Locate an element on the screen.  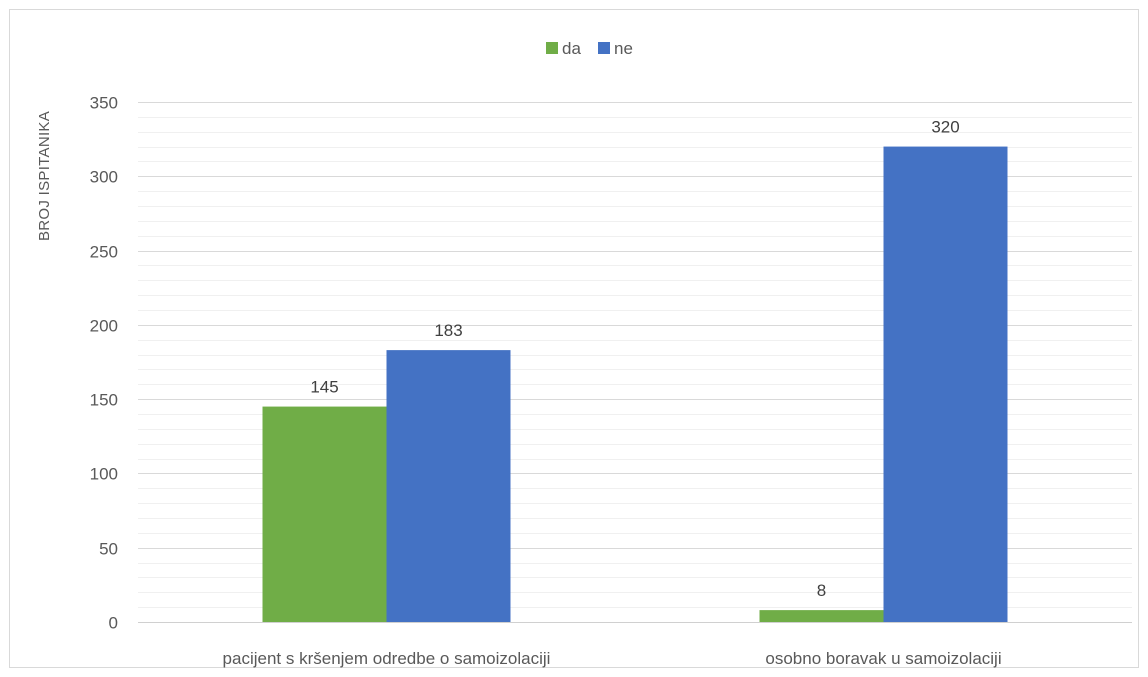
y-tick-label: 300 is located at coordinates (104, 177).